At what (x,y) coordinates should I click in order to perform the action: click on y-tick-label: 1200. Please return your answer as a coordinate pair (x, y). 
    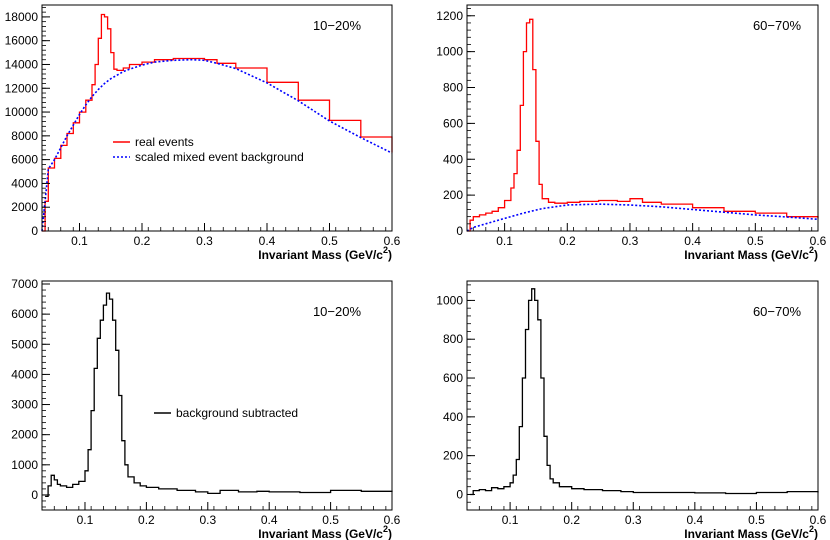
    Looking at the image, I should click on (449, 16).